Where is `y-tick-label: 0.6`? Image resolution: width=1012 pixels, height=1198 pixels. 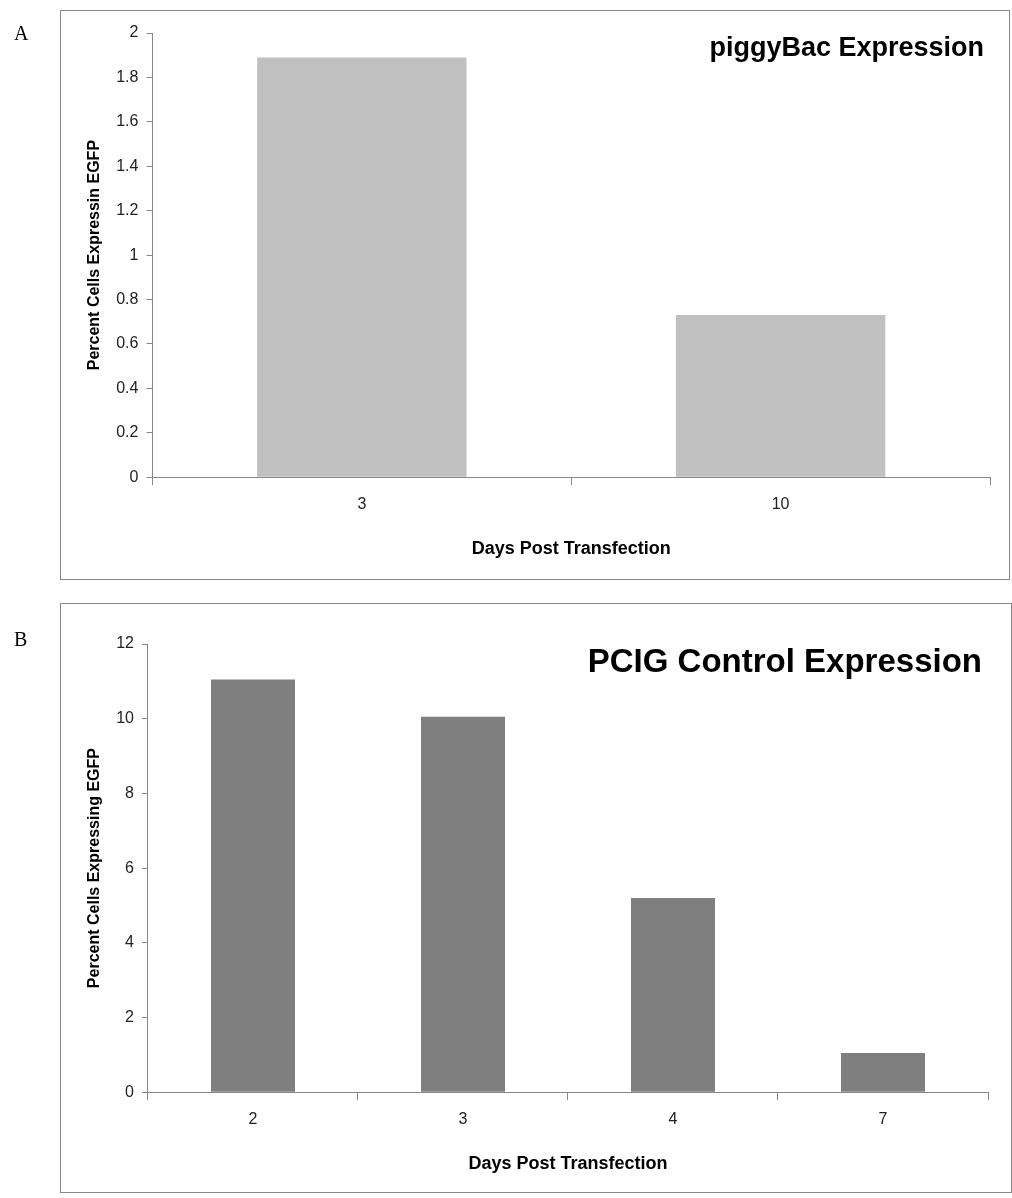 y-tick-label: 0.6 is located at coordinates (127, 343).